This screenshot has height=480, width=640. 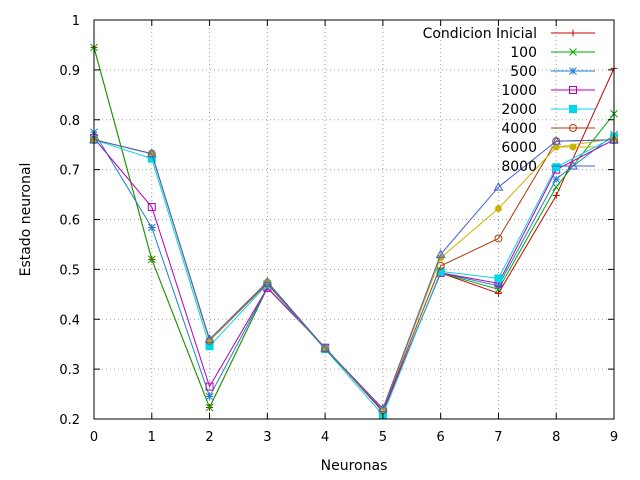 I want to click on legend-label: 6000, so click(x=519, y=148).